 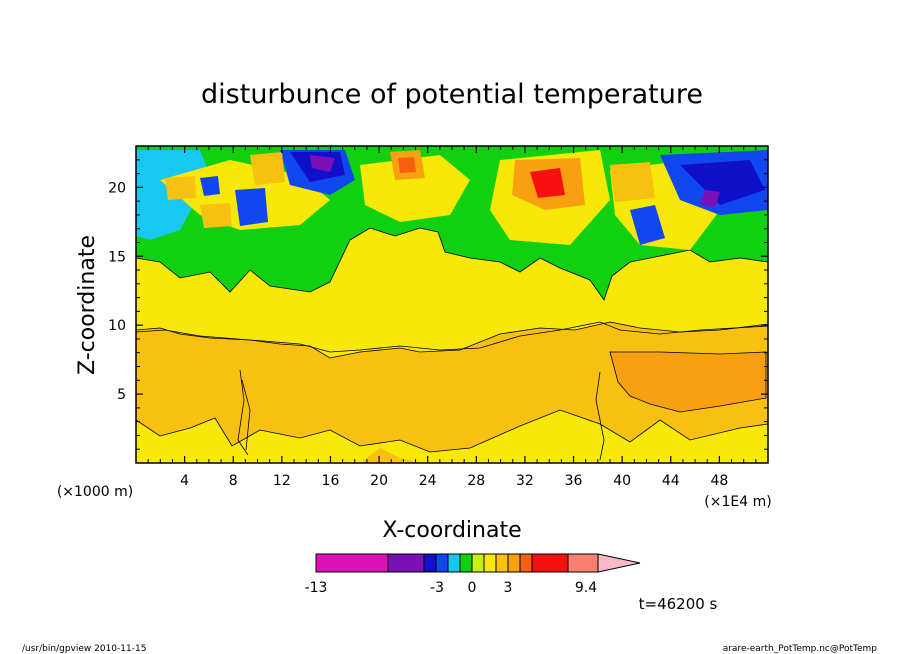 What do you see at coordinates (233, 481) in the screenshot?
I see `x-tick-label: 8` at bounding box center [233, 481].